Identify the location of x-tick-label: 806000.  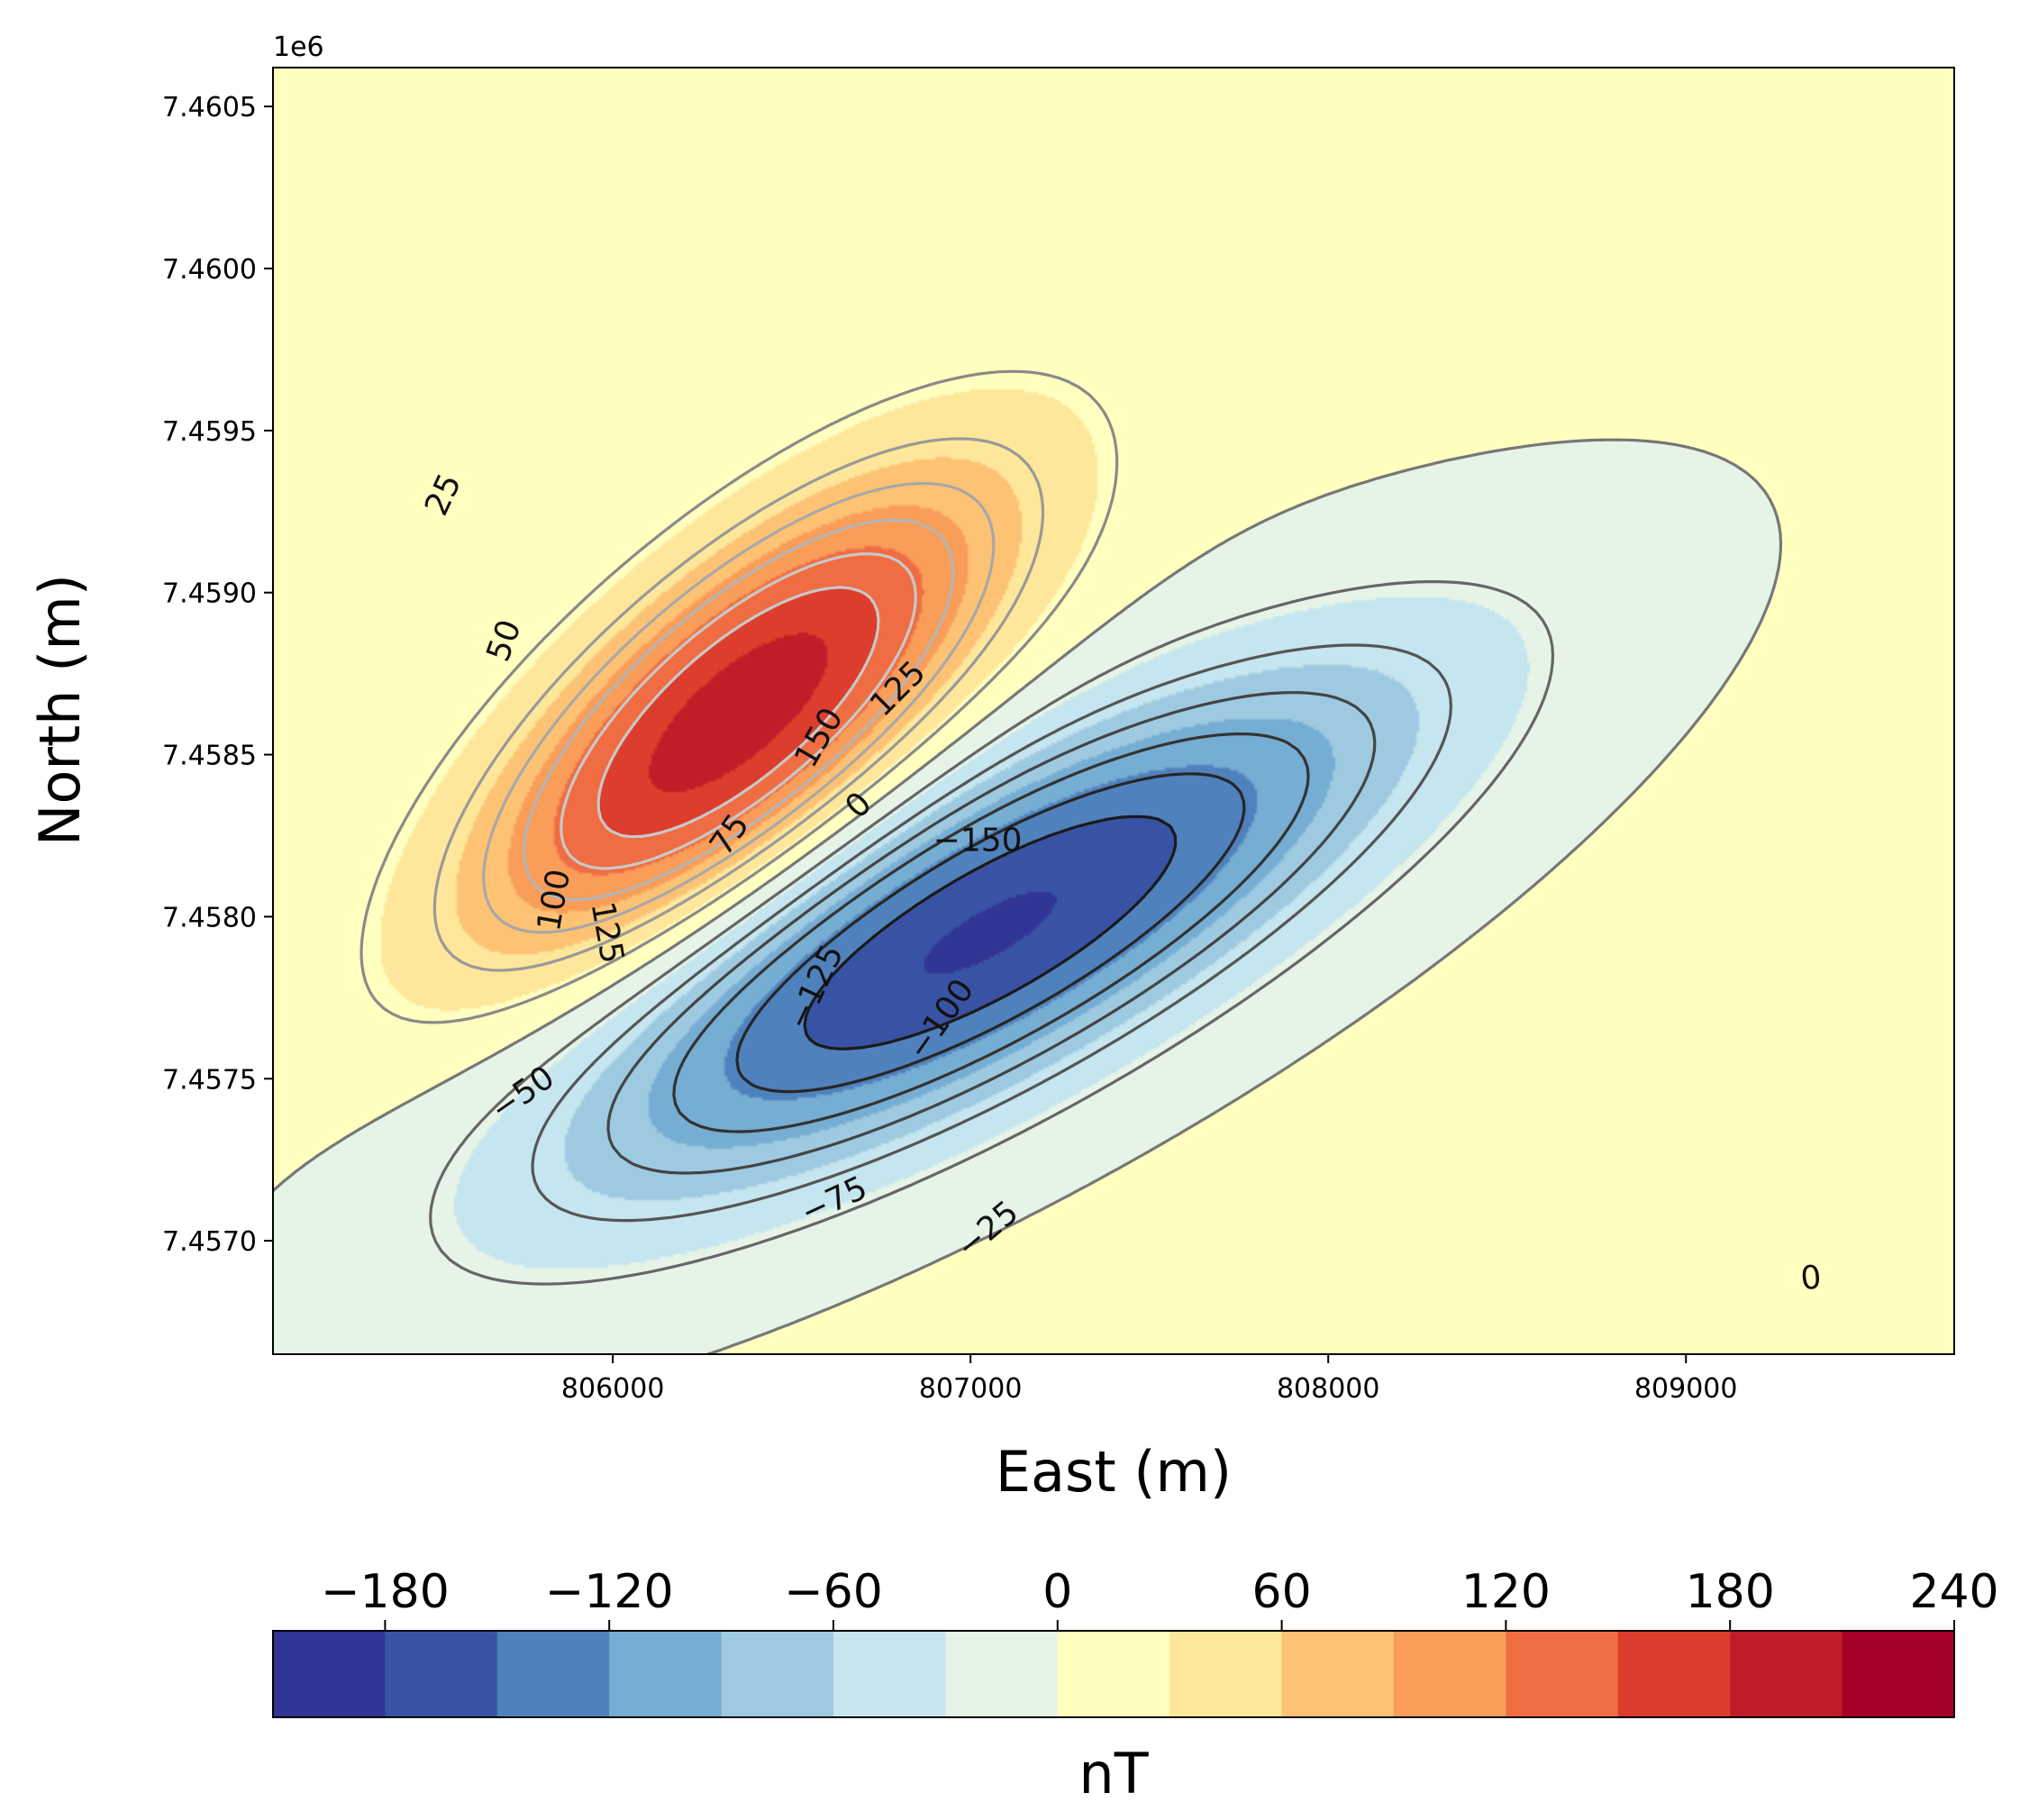
(613, 1389).